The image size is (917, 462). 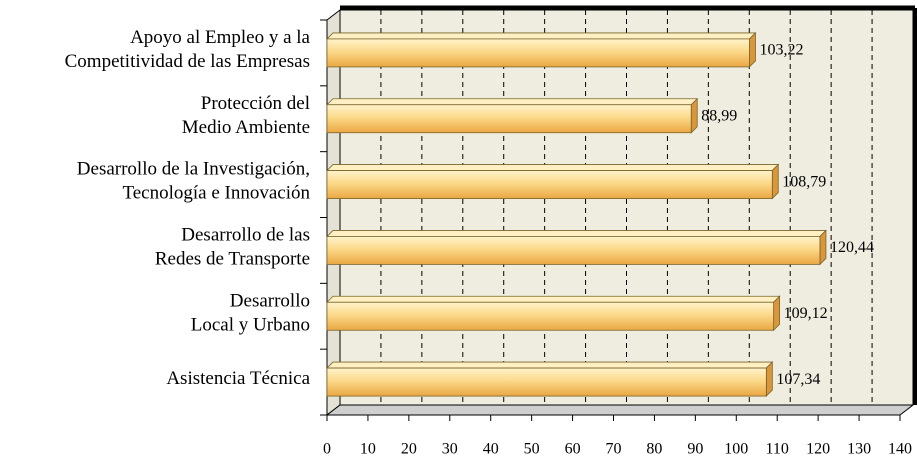 I want to click on left-wall, so click(x=333, y=212).